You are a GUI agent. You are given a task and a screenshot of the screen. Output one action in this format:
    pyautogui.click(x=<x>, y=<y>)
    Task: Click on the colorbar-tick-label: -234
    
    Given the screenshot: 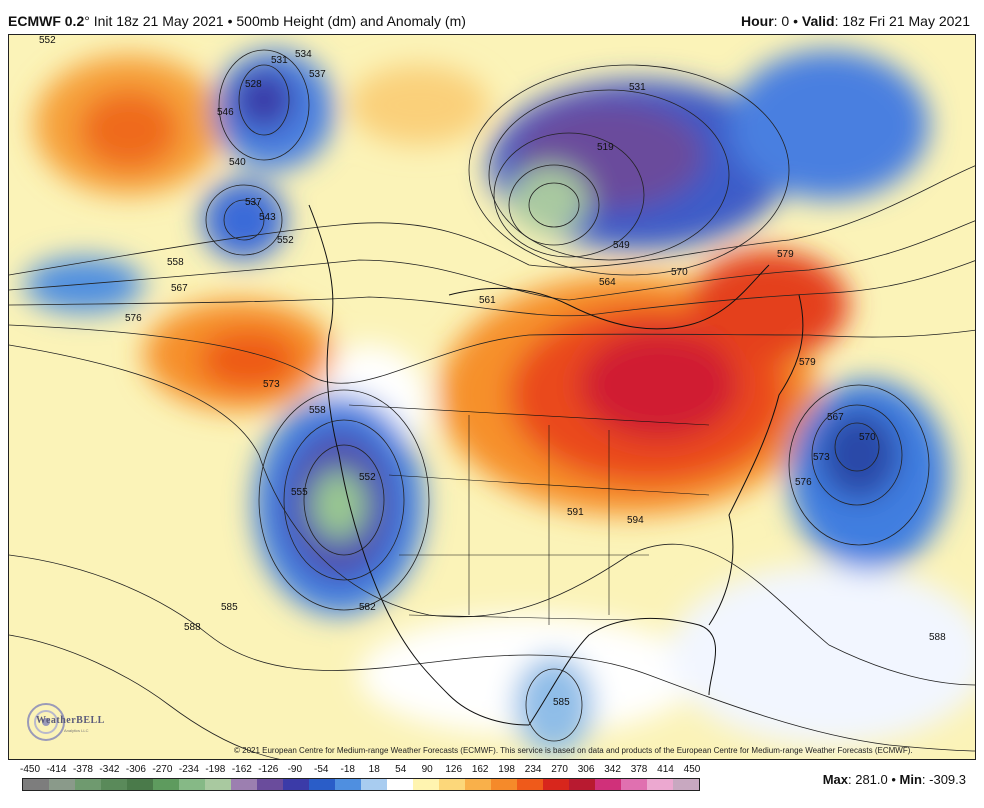 What is the action you would take?
    pyautogui.click(x=188, y=769)
    